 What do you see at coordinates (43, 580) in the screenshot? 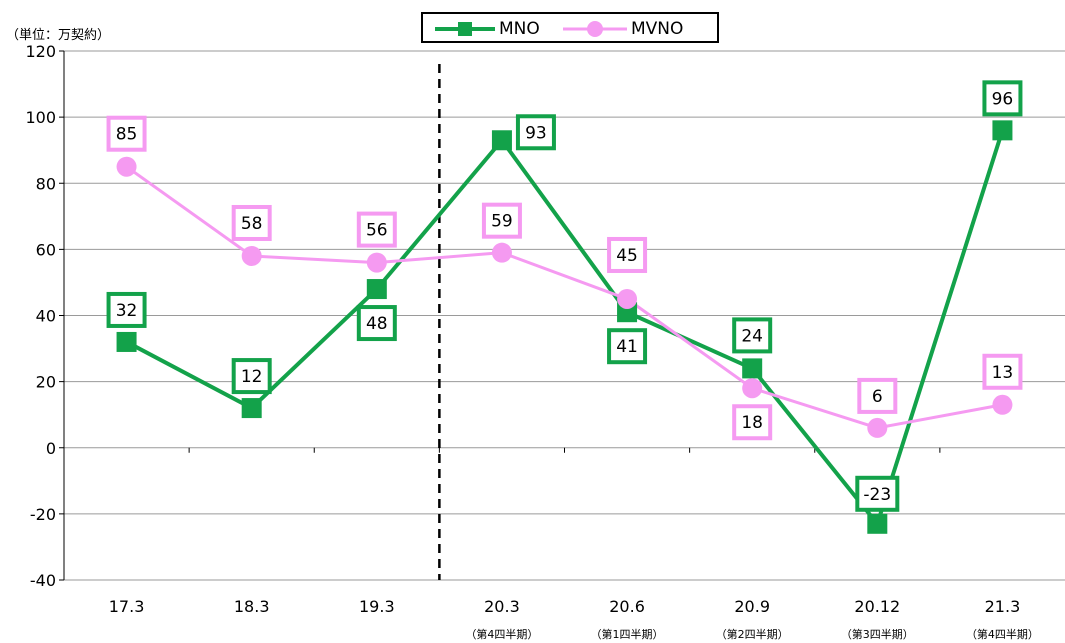
I see `y-tick-label: -40` at bounding box center [43, 580].